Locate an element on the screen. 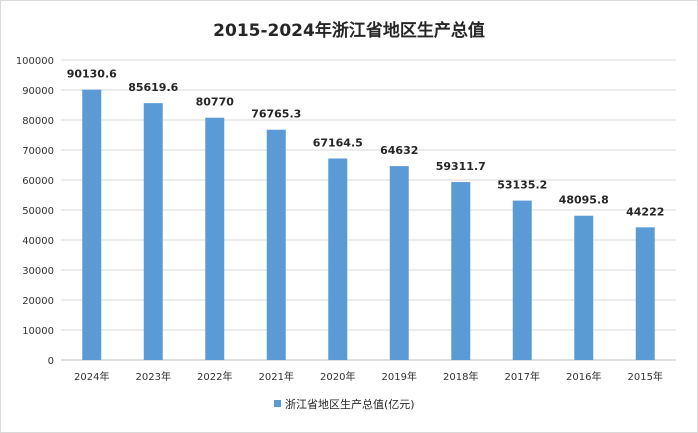 The height and width of the screenshot is (433, 698). legend: 浙江省地区生产总值(亿元) is located at coordinates (344, 404).